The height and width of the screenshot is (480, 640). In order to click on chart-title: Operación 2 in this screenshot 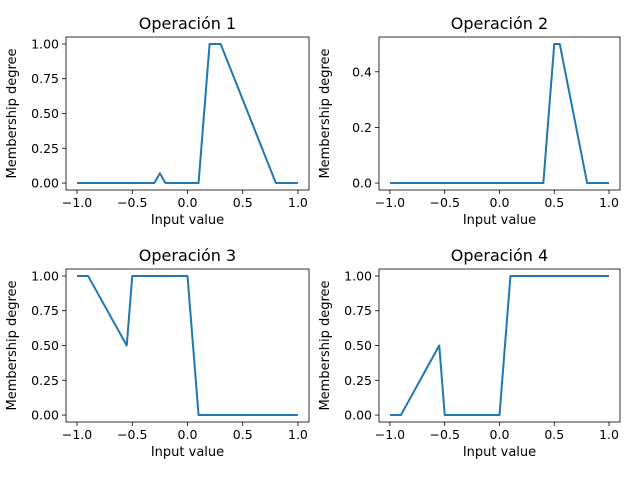, I will do `click(499, 23)`.